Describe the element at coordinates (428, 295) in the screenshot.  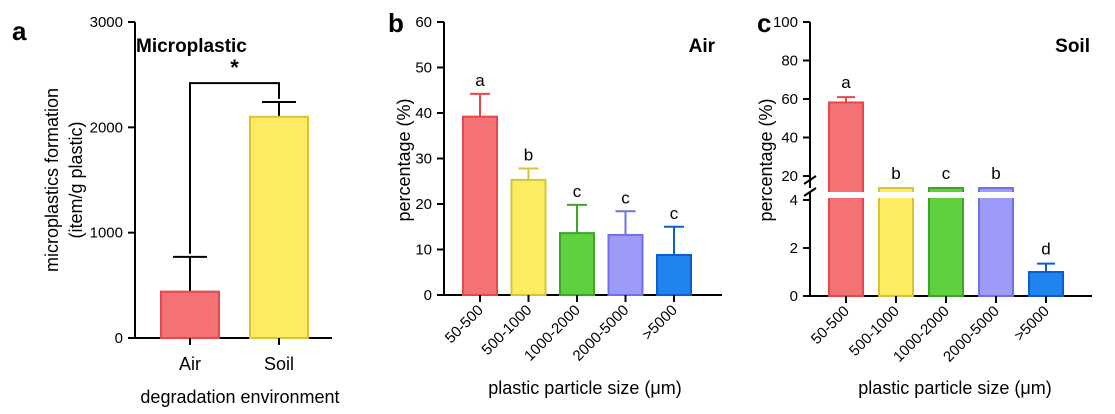
I see `panel-b-ytick-label: 0` at that location.